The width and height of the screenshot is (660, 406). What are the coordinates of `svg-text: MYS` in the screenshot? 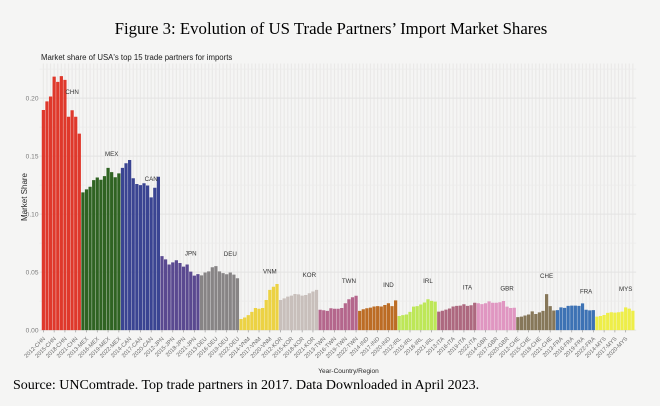 It's located at (625, 289).